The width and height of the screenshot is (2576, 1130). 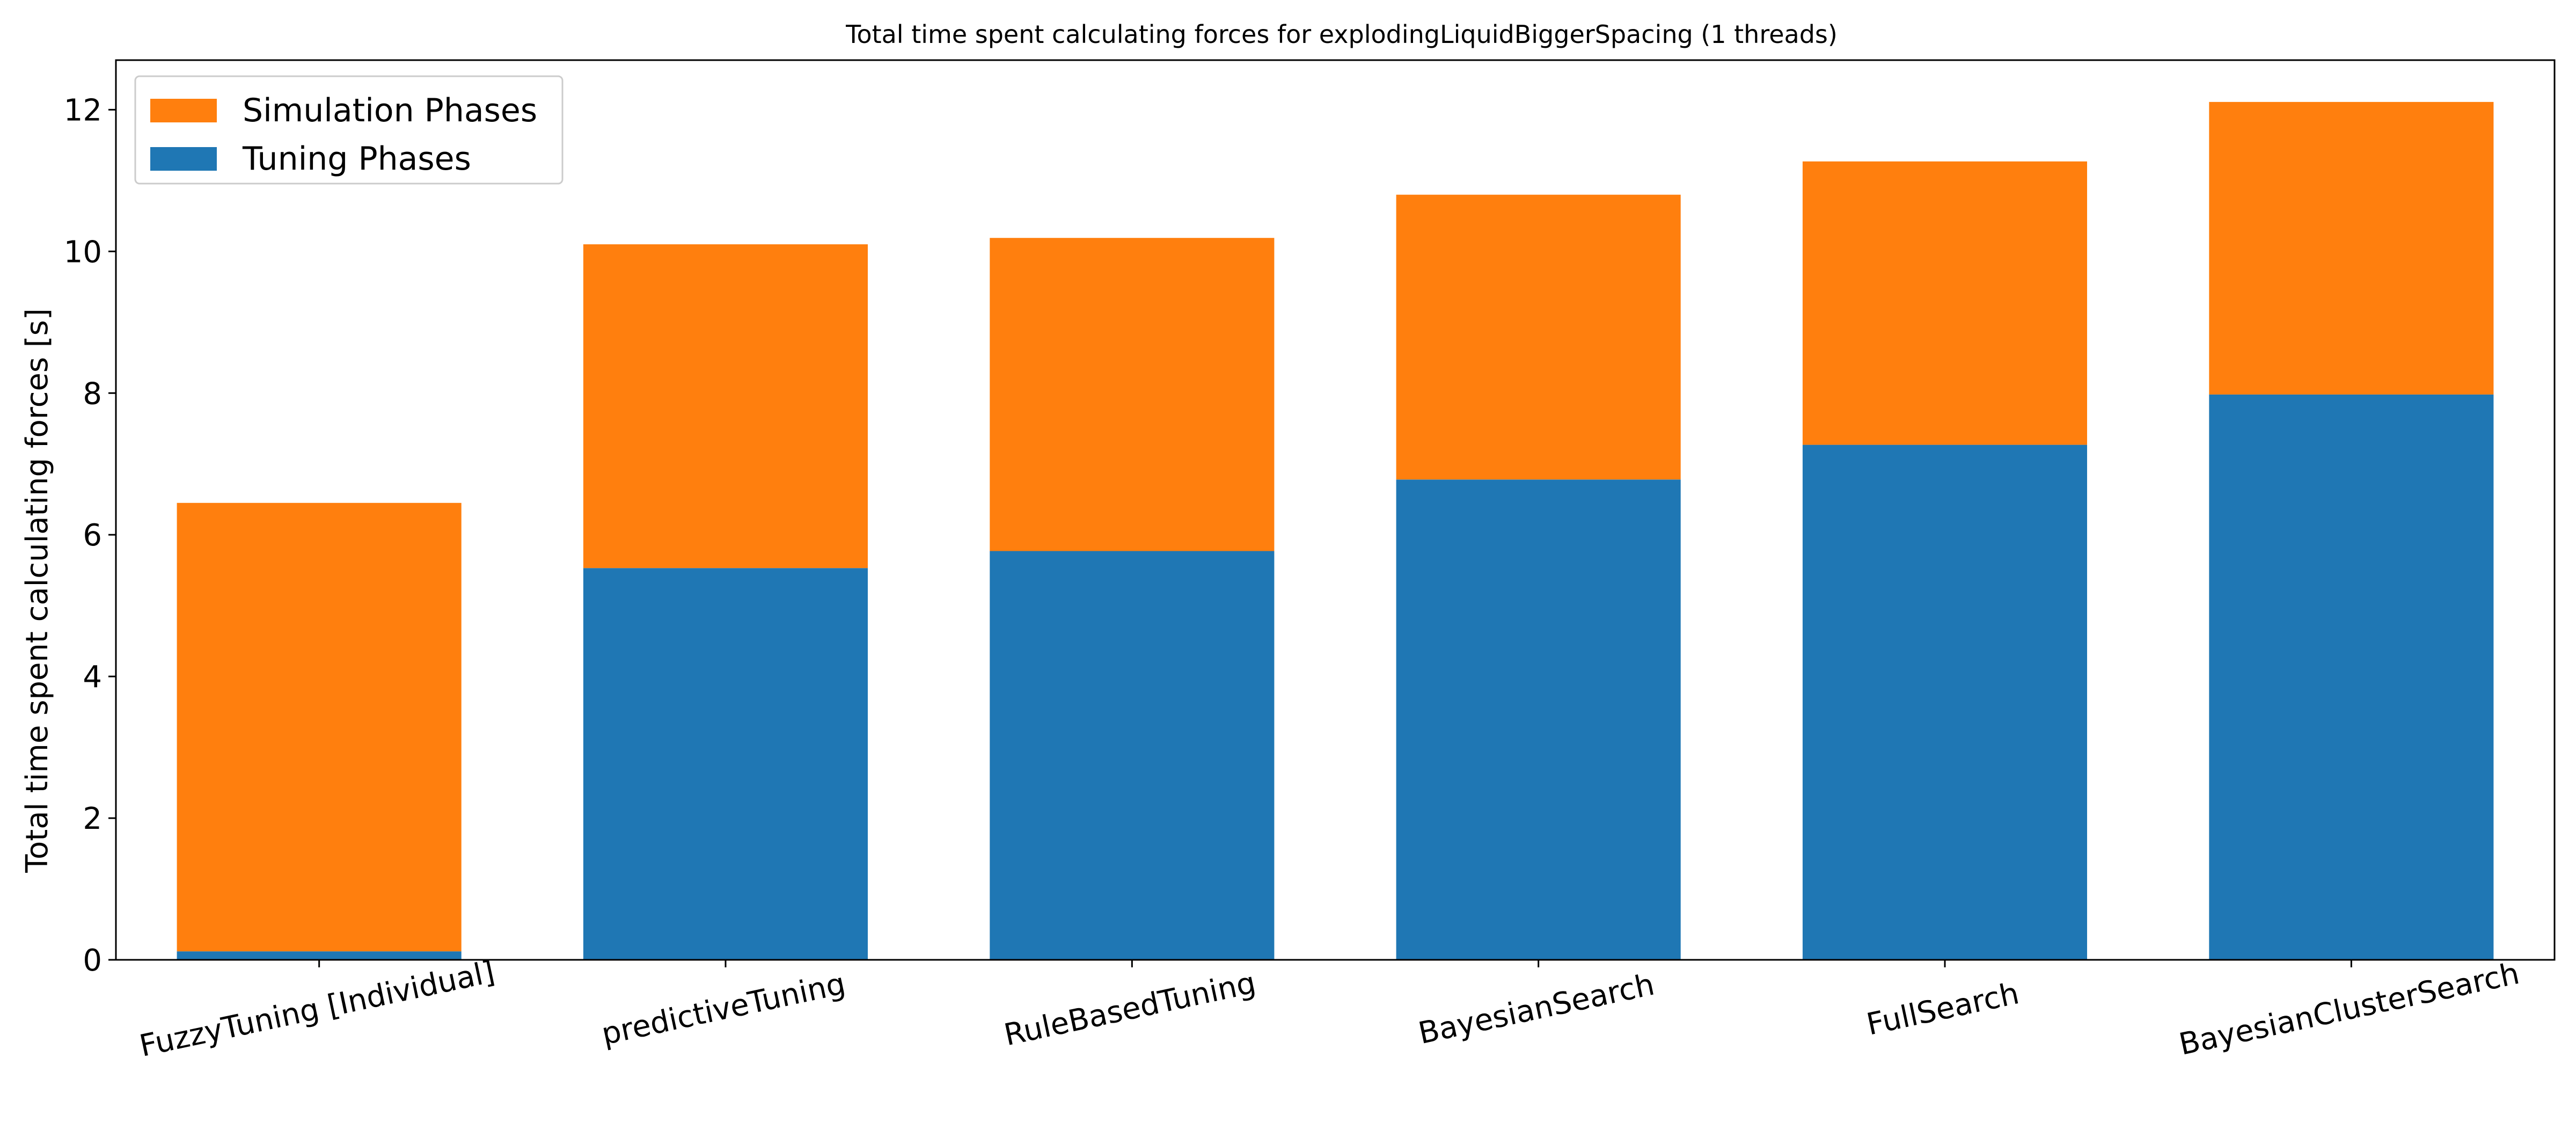 What do you see at coordinates (92, 393) in the screenshot?
I see `y-tick-label: 8` at bounding box center [92, 393].